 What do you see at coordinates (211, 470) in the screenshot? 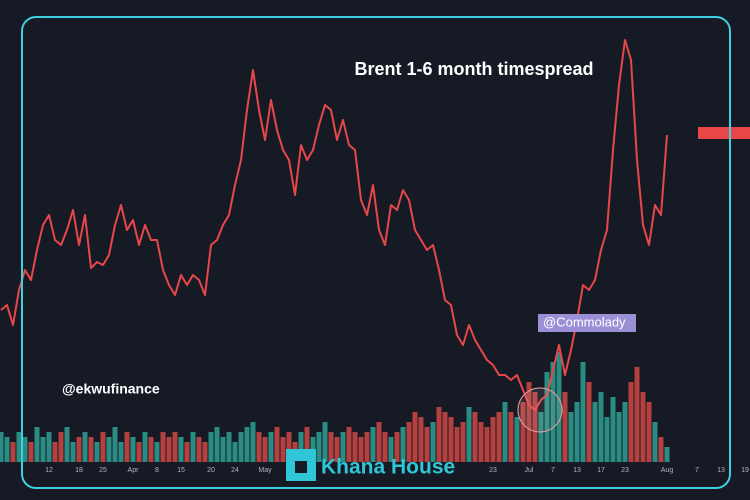
I see `x-tick-label: 20` at bounding box center [211, 470].